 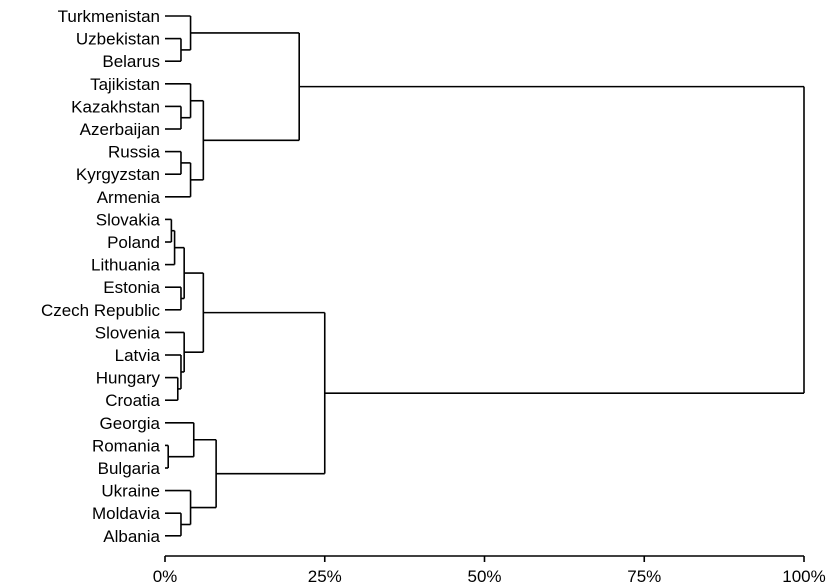 What do you see at coordinates (138, 355) in the screenshot?
I see `leaf-label: Latvia` at bounding box center [138, 355].